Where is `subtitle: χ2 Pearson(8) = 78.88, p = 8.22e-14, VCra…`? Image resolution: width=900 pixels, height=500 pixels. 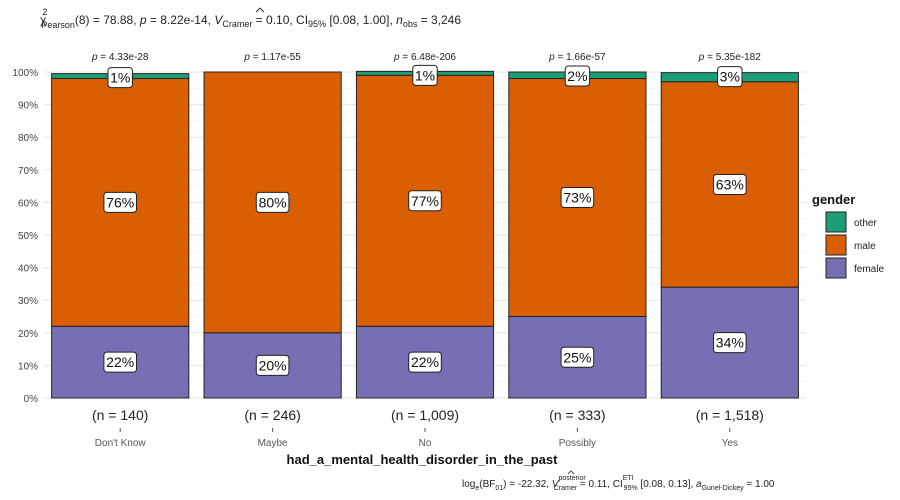
subtitle: χ2 Pearson(8) = 78.88, p = 8.22e-14, VCra… is located at coordinates (250, 18).